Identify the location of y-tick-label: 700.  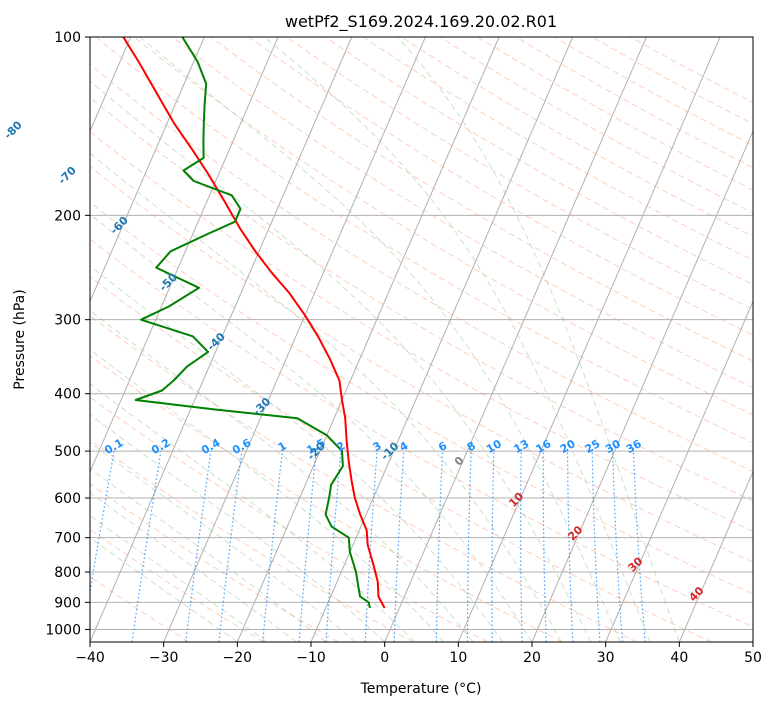
(67, 539).